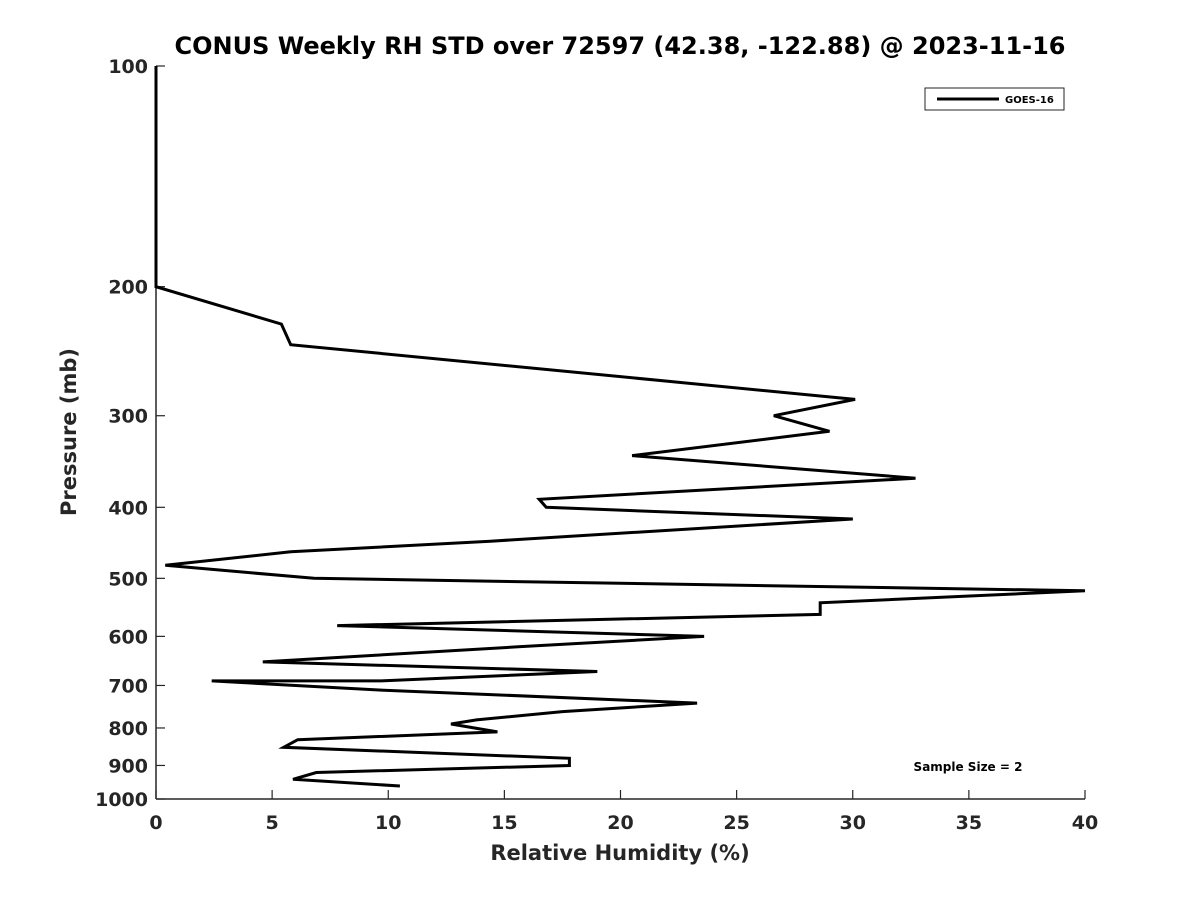 The width and height of the screenshot is (1200, 900). I want to click on y-axis-label: Pressure (mb), so click(69, 432).